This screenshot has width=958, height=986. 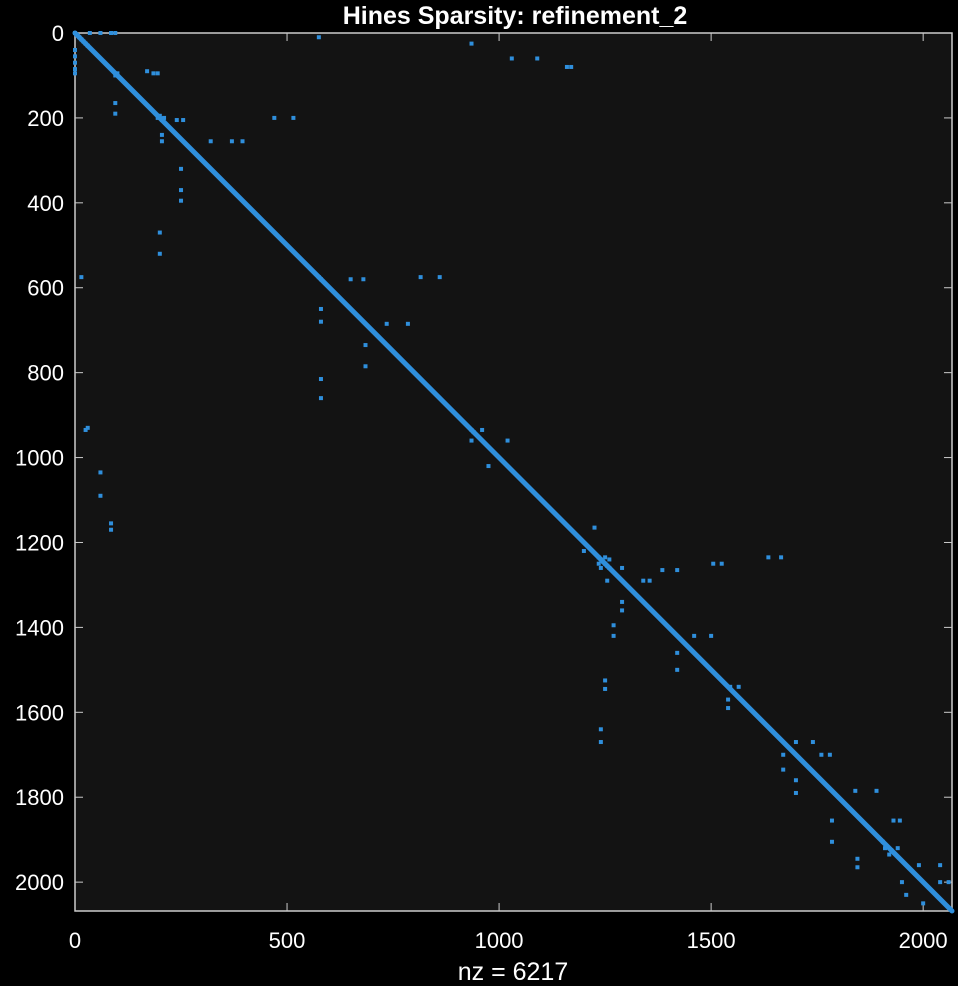 What do you see at coordinates (39, 712) in the screenshot?
I see `y-tick-label: 1600` at bounding box center [39, 712].